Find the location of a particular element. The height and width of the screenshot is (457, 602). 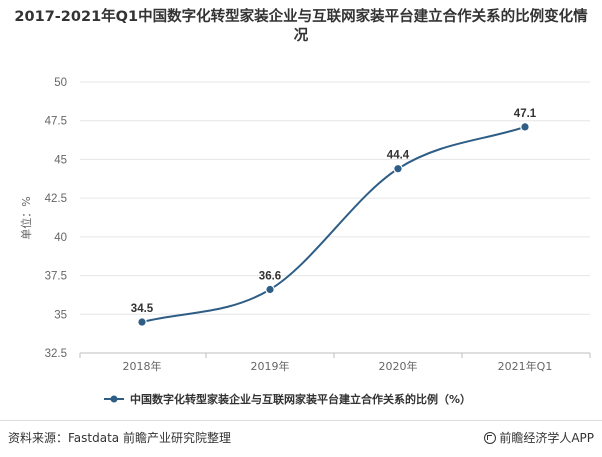

x-tick-label: 2018年 is located at coordinates (142, 366).